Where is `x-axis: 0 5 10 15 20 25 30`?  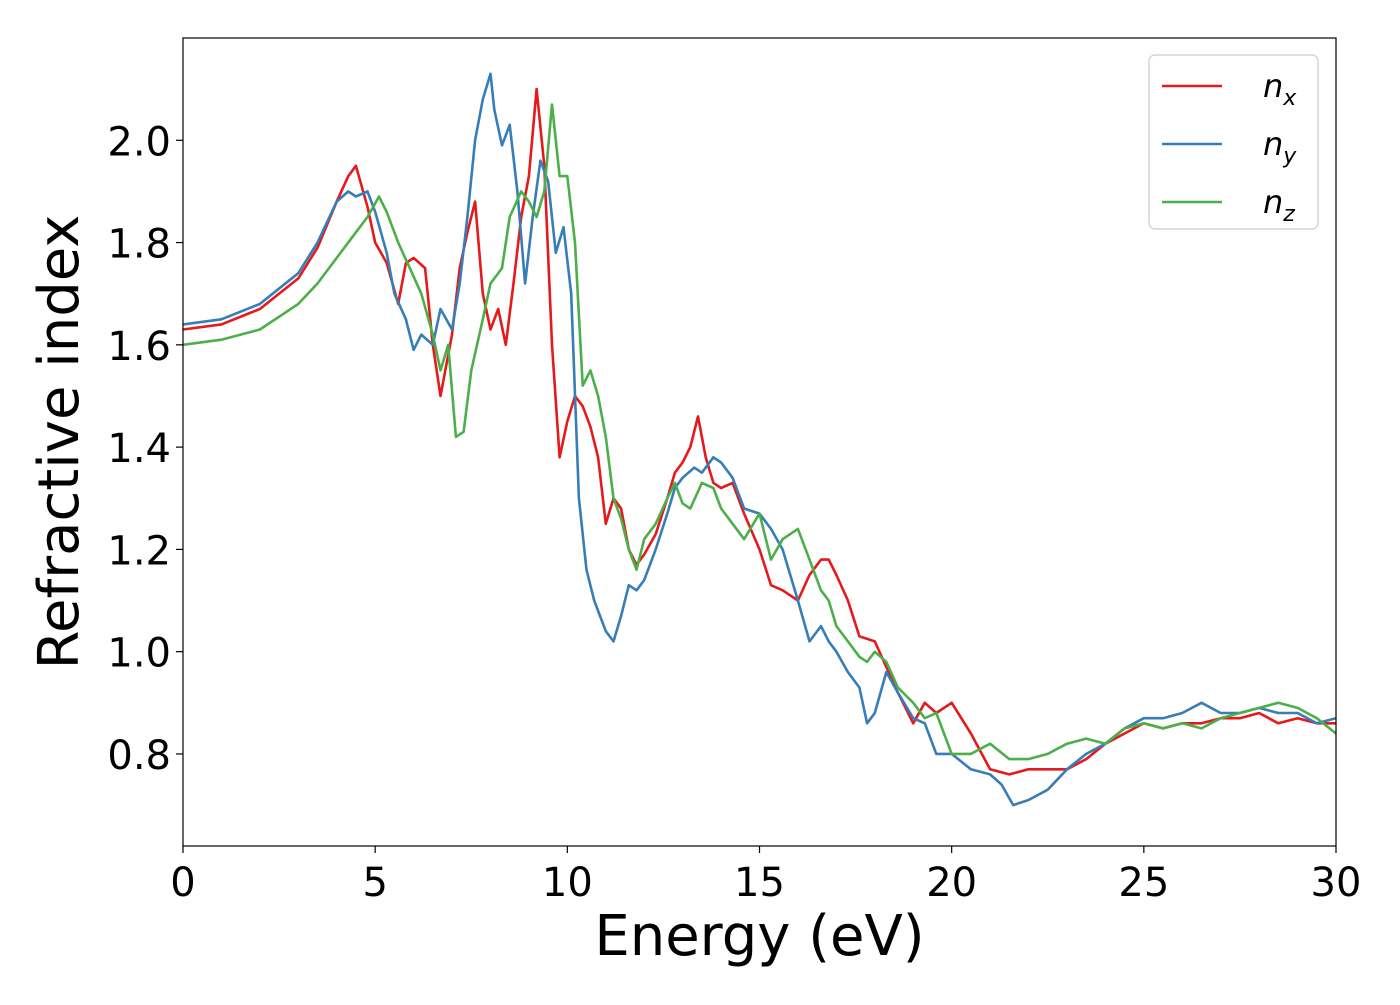
x-axis: 0 5 10 15 20 25 30 is located at coordinates (765, 876).